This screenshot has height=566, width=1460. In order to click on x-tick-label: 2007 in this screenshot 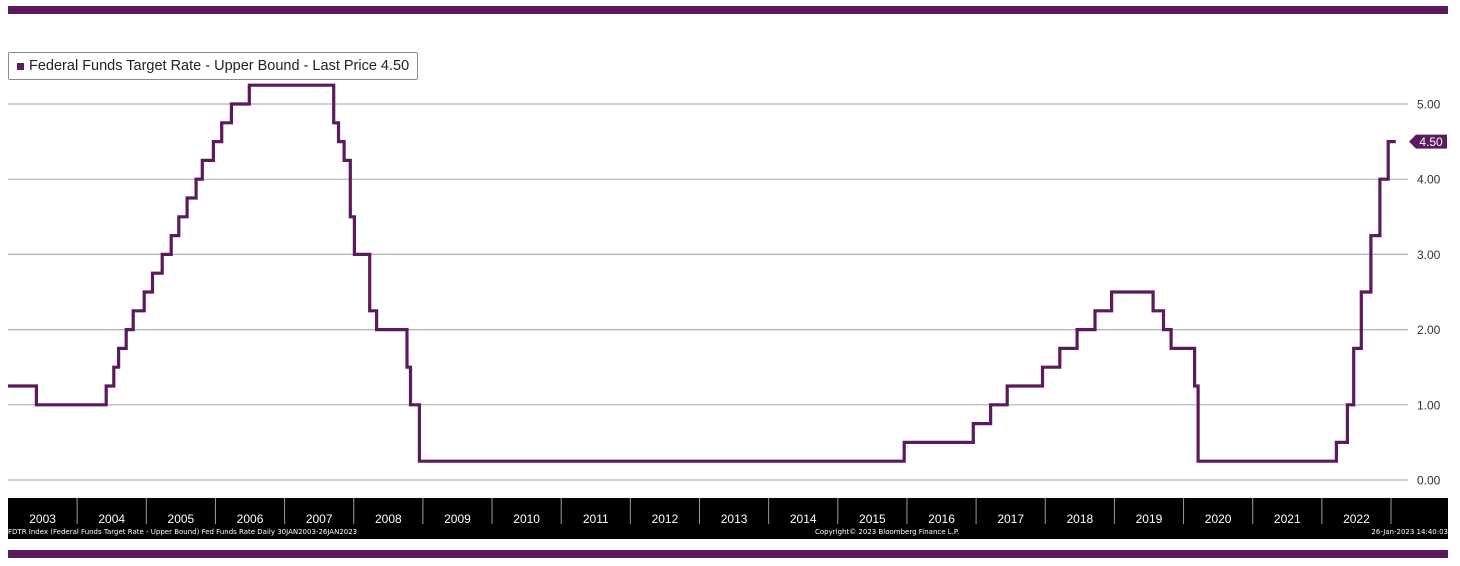, I will do `click(319, 519)`.